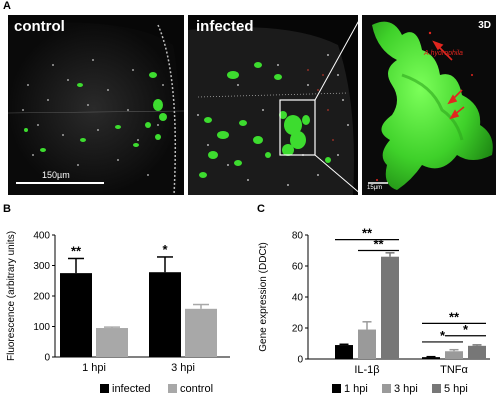  What do you see at coordinates (338, 105) in the screenshot?
I see `zoom-connector` at bounding box center [338, 105].